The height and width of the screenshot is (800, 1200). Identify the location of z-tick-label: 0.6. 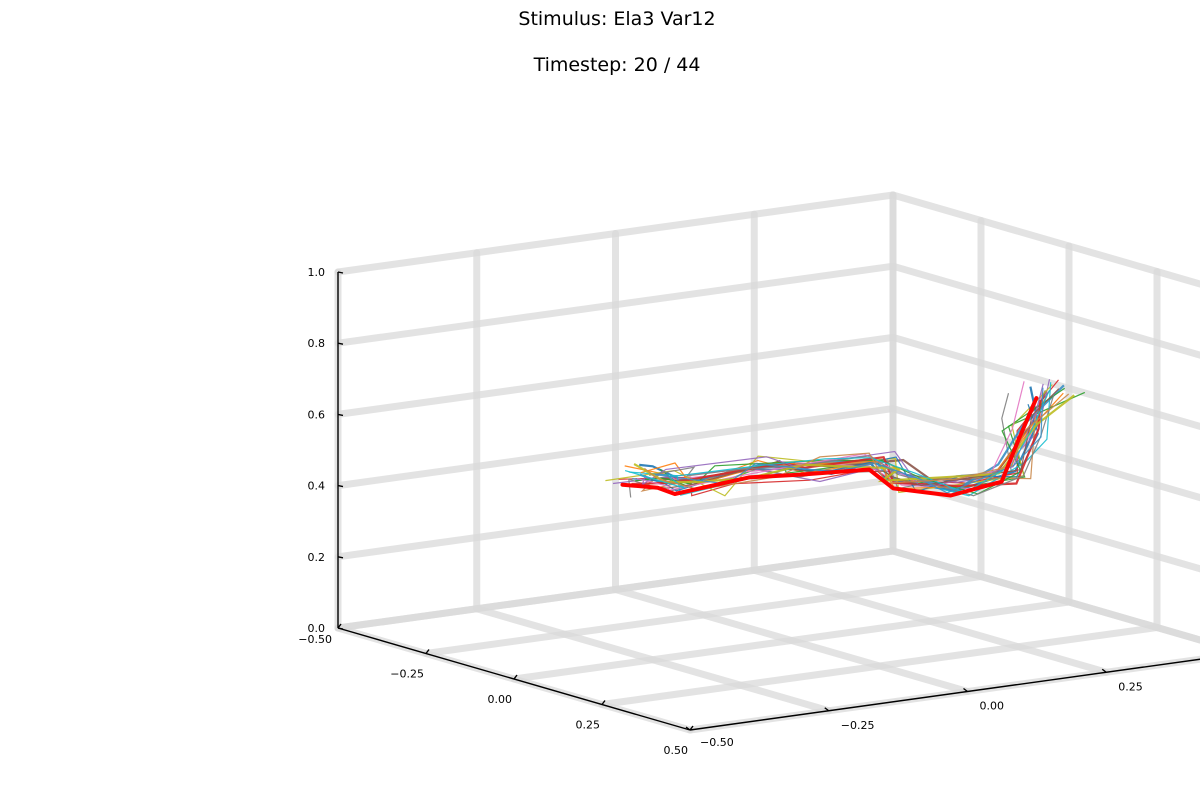
(317, 414).